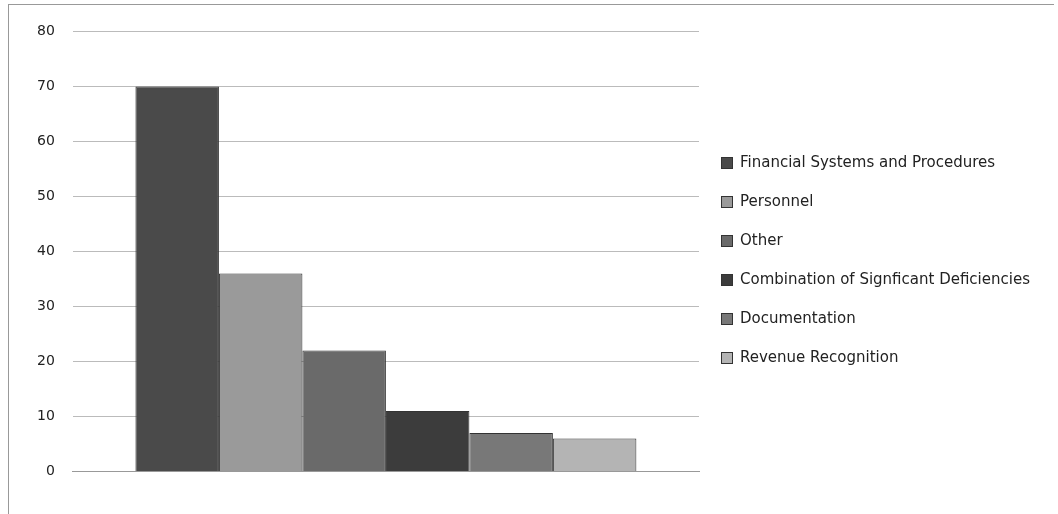 The height and width of the screenshot is (514, 1058). Describe the element at coordinates (45, 360) in the screenshot. I see `y-tick-label: 20` at that location.